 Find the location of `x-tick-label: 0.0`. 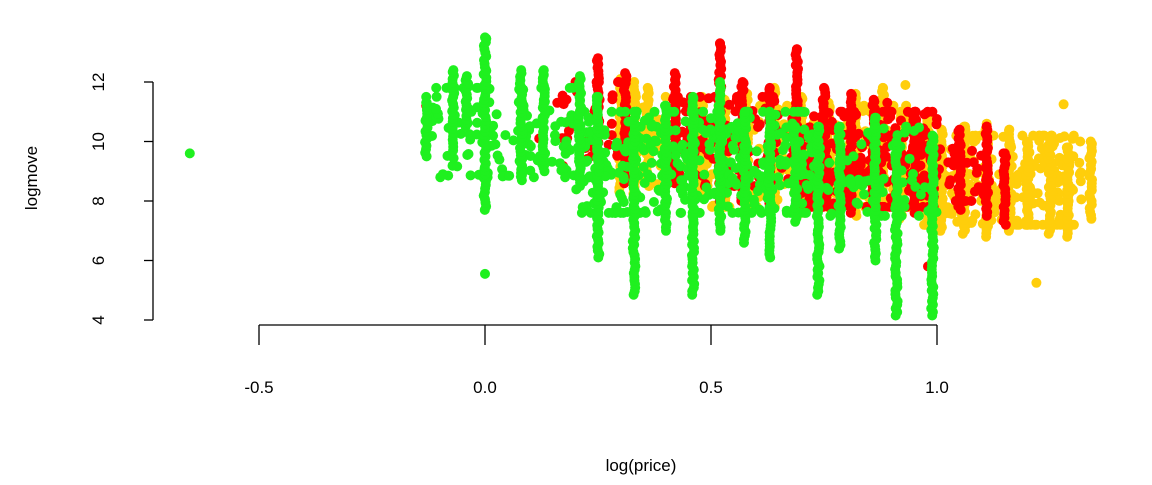

x-tick-label: 0.0 is located at coordinates (485, 387).